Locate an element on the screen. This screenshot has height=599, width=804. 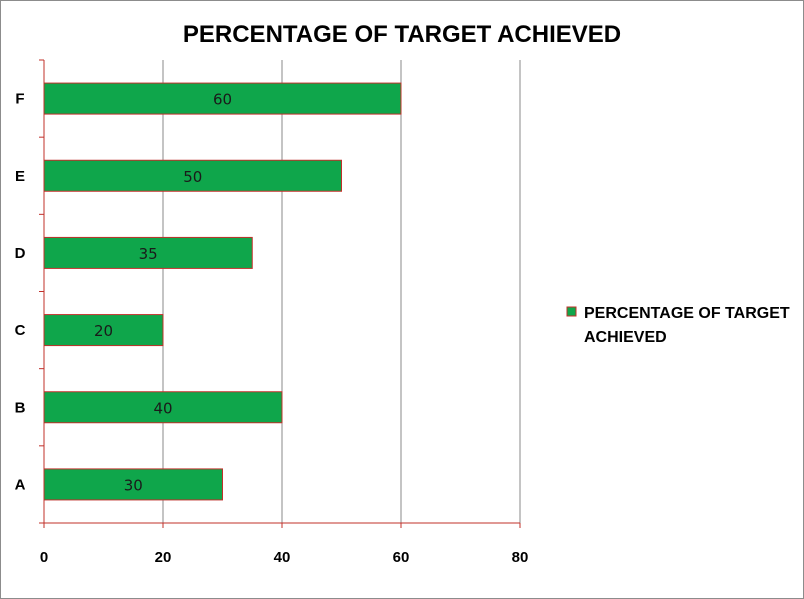
bar-B is located at coordinates (163, 407).